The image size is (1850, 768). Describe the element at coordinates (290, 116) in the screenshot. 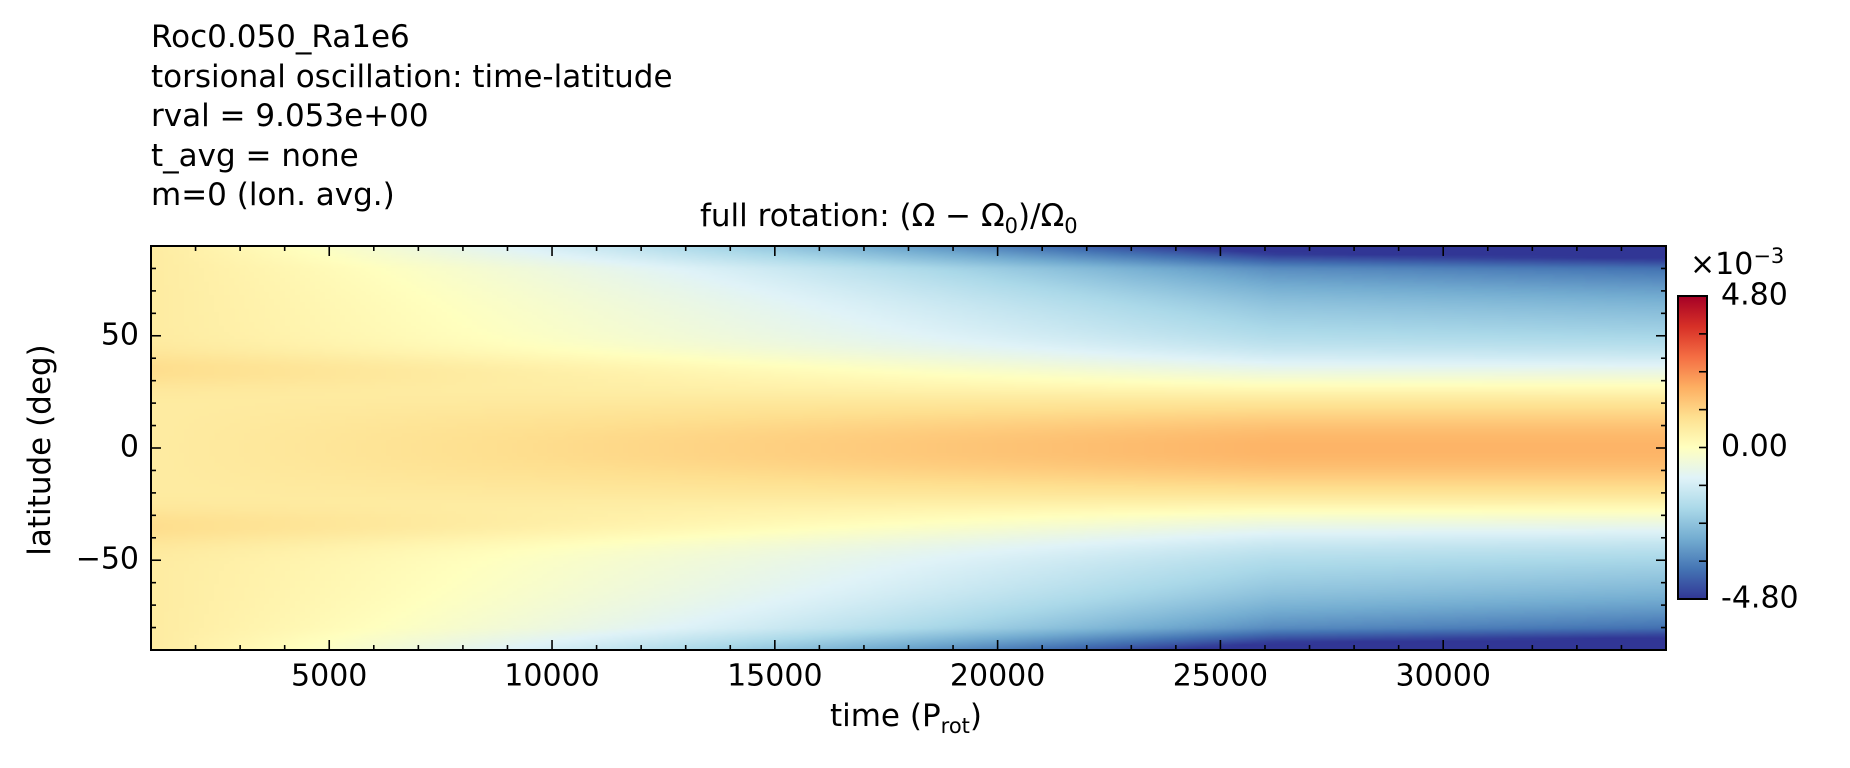

I see `rval-label: rval = 9.053e+00` at that location.